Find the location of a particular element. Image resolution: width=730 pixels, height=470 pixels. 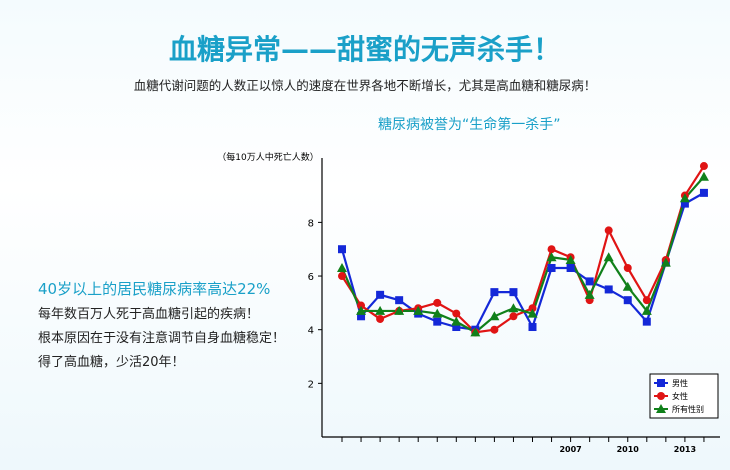

chart-title: 糖尿病被誉为“生命第一杀手” is located at coordinates (469, 125).